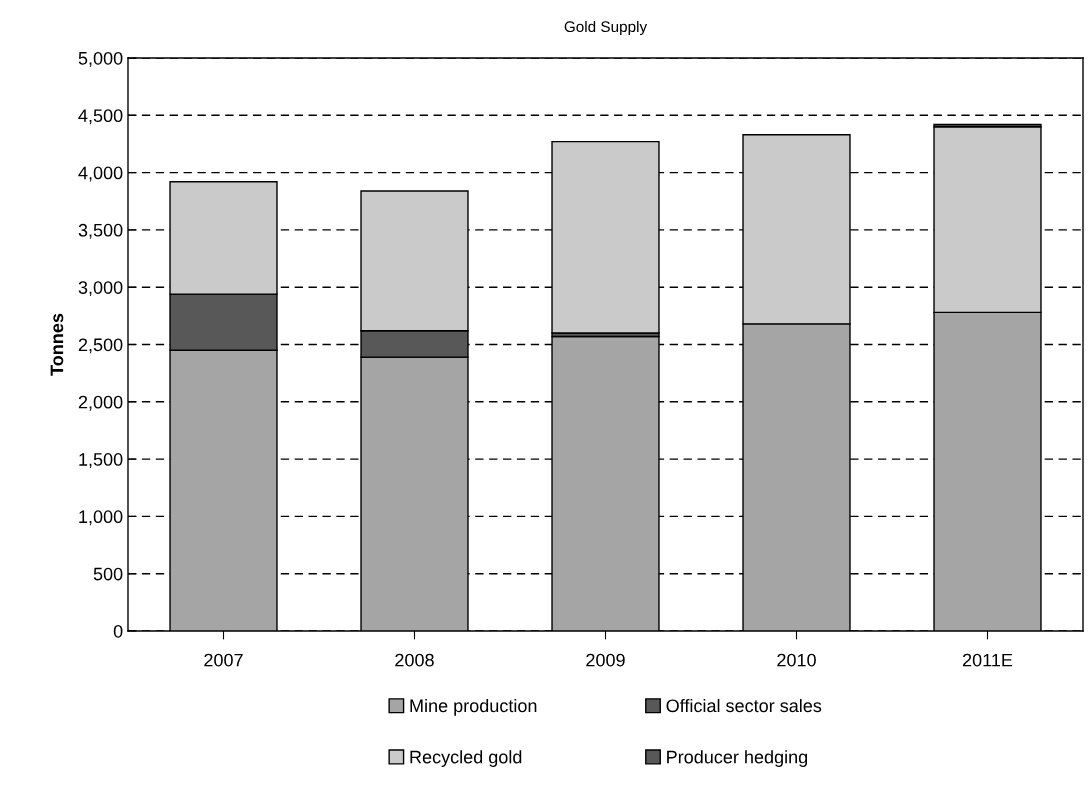 This screenshot has height=791, width=1088. What do you see at coordinates (606, 28) in the screenshot?
I see `chart-title: Gold Supply` at bounding box center [606, 28].